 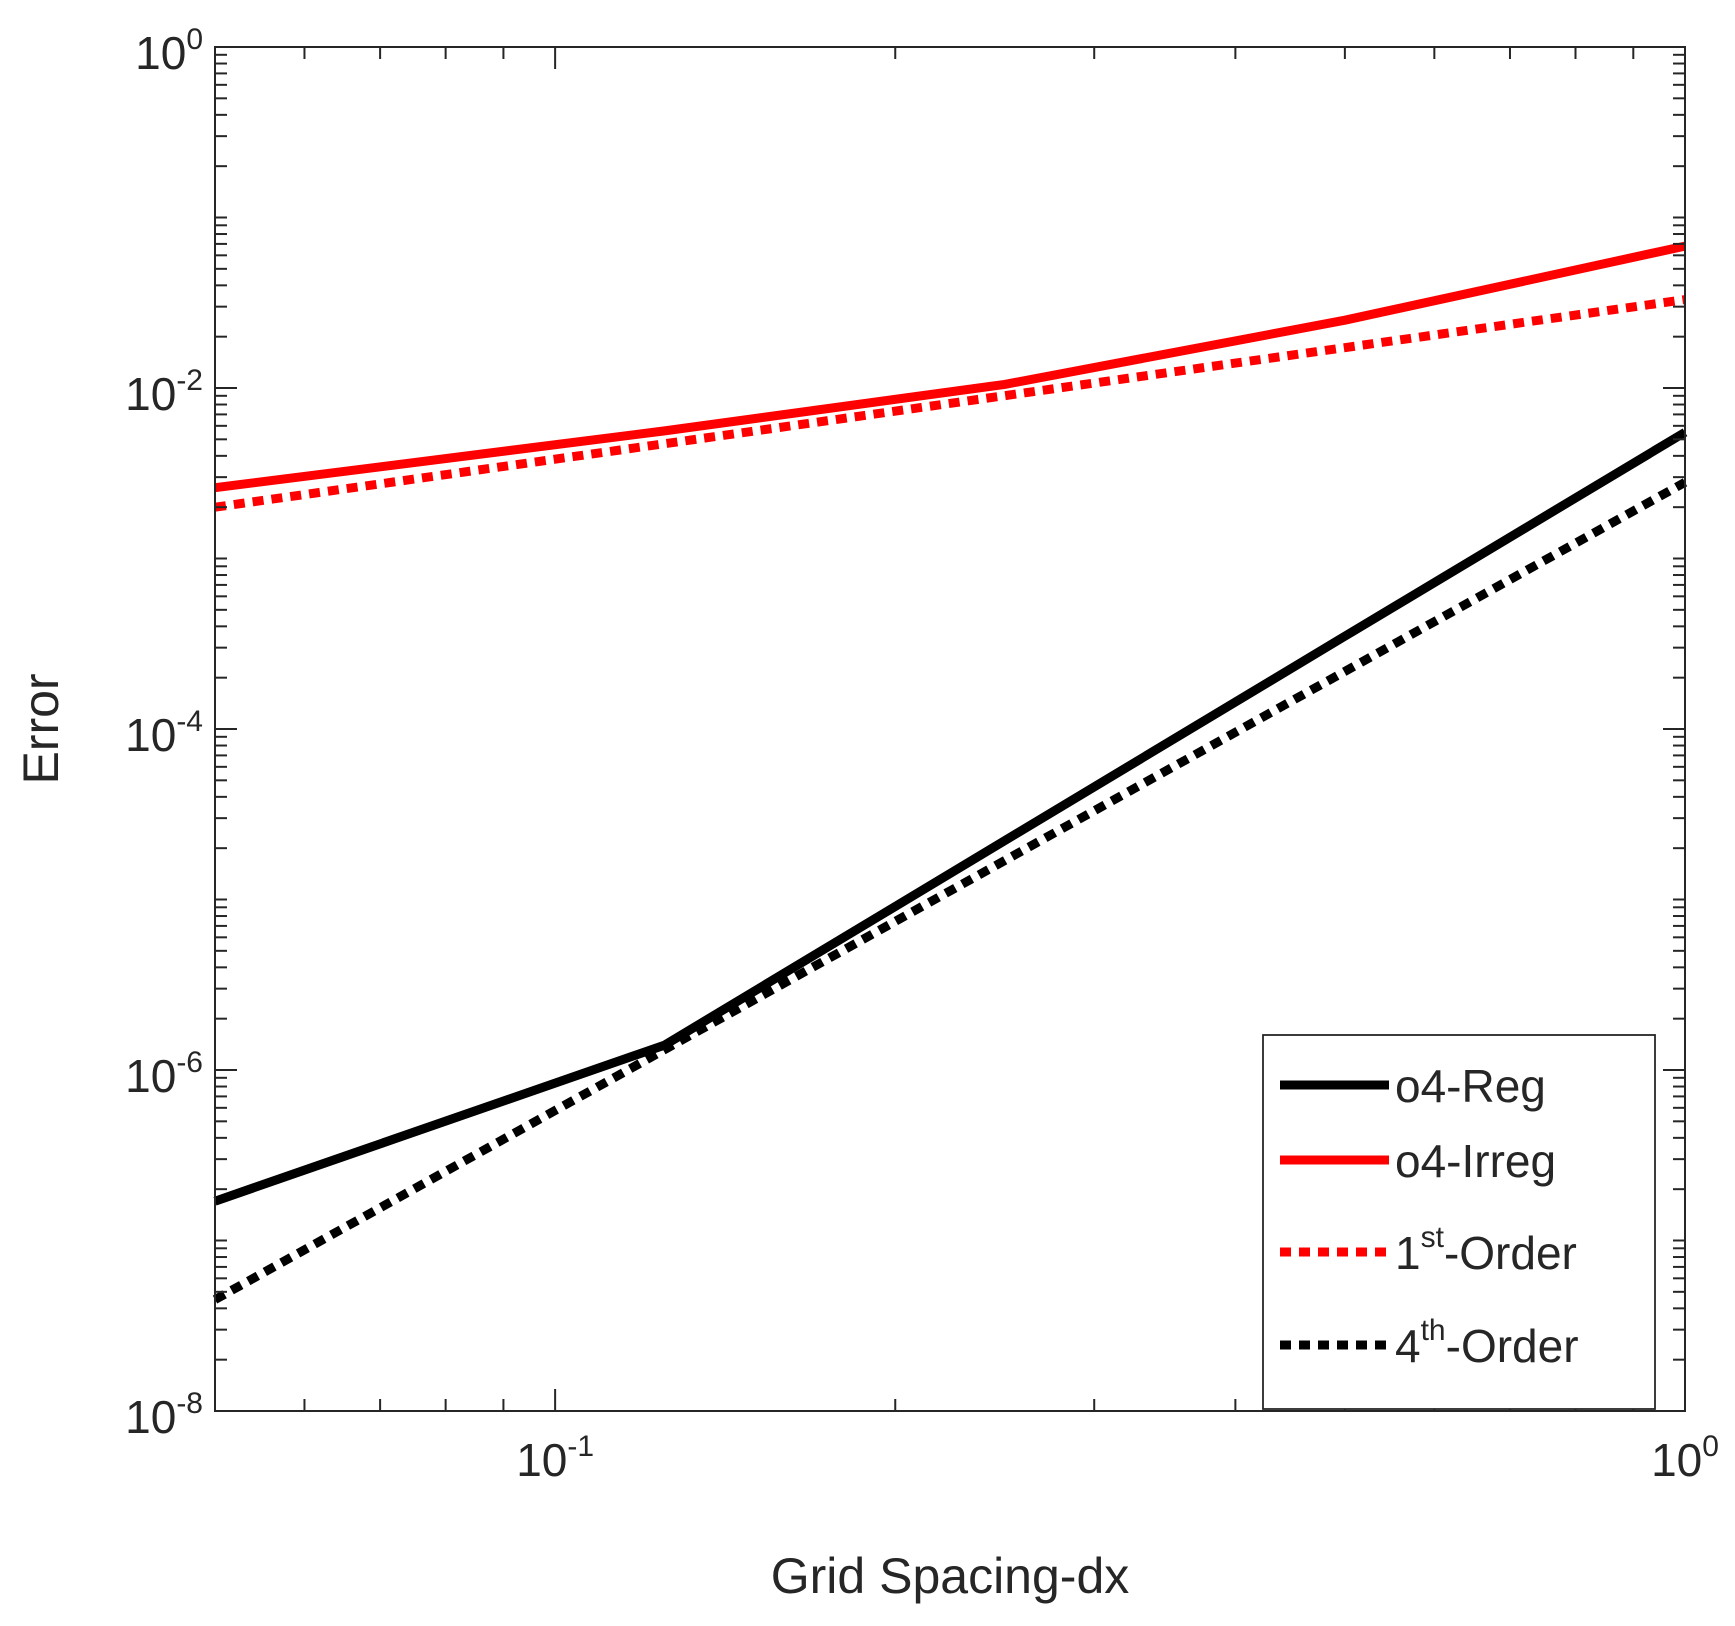 What do you see at coordinates (164, 392) in the screenshot?
I see `y-tick-label-4: 10⁻²` at bounding box center [164, 392].